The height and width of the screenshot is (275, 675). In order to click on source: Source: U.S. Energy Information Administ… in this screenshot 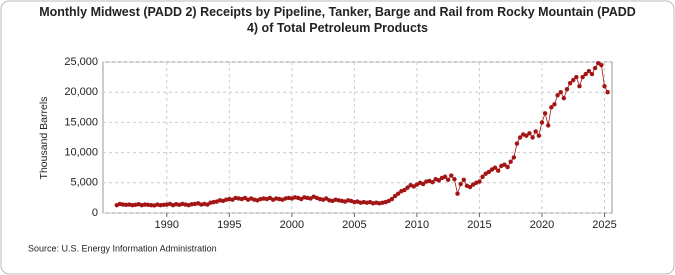, I will do `click(122, 248)`.